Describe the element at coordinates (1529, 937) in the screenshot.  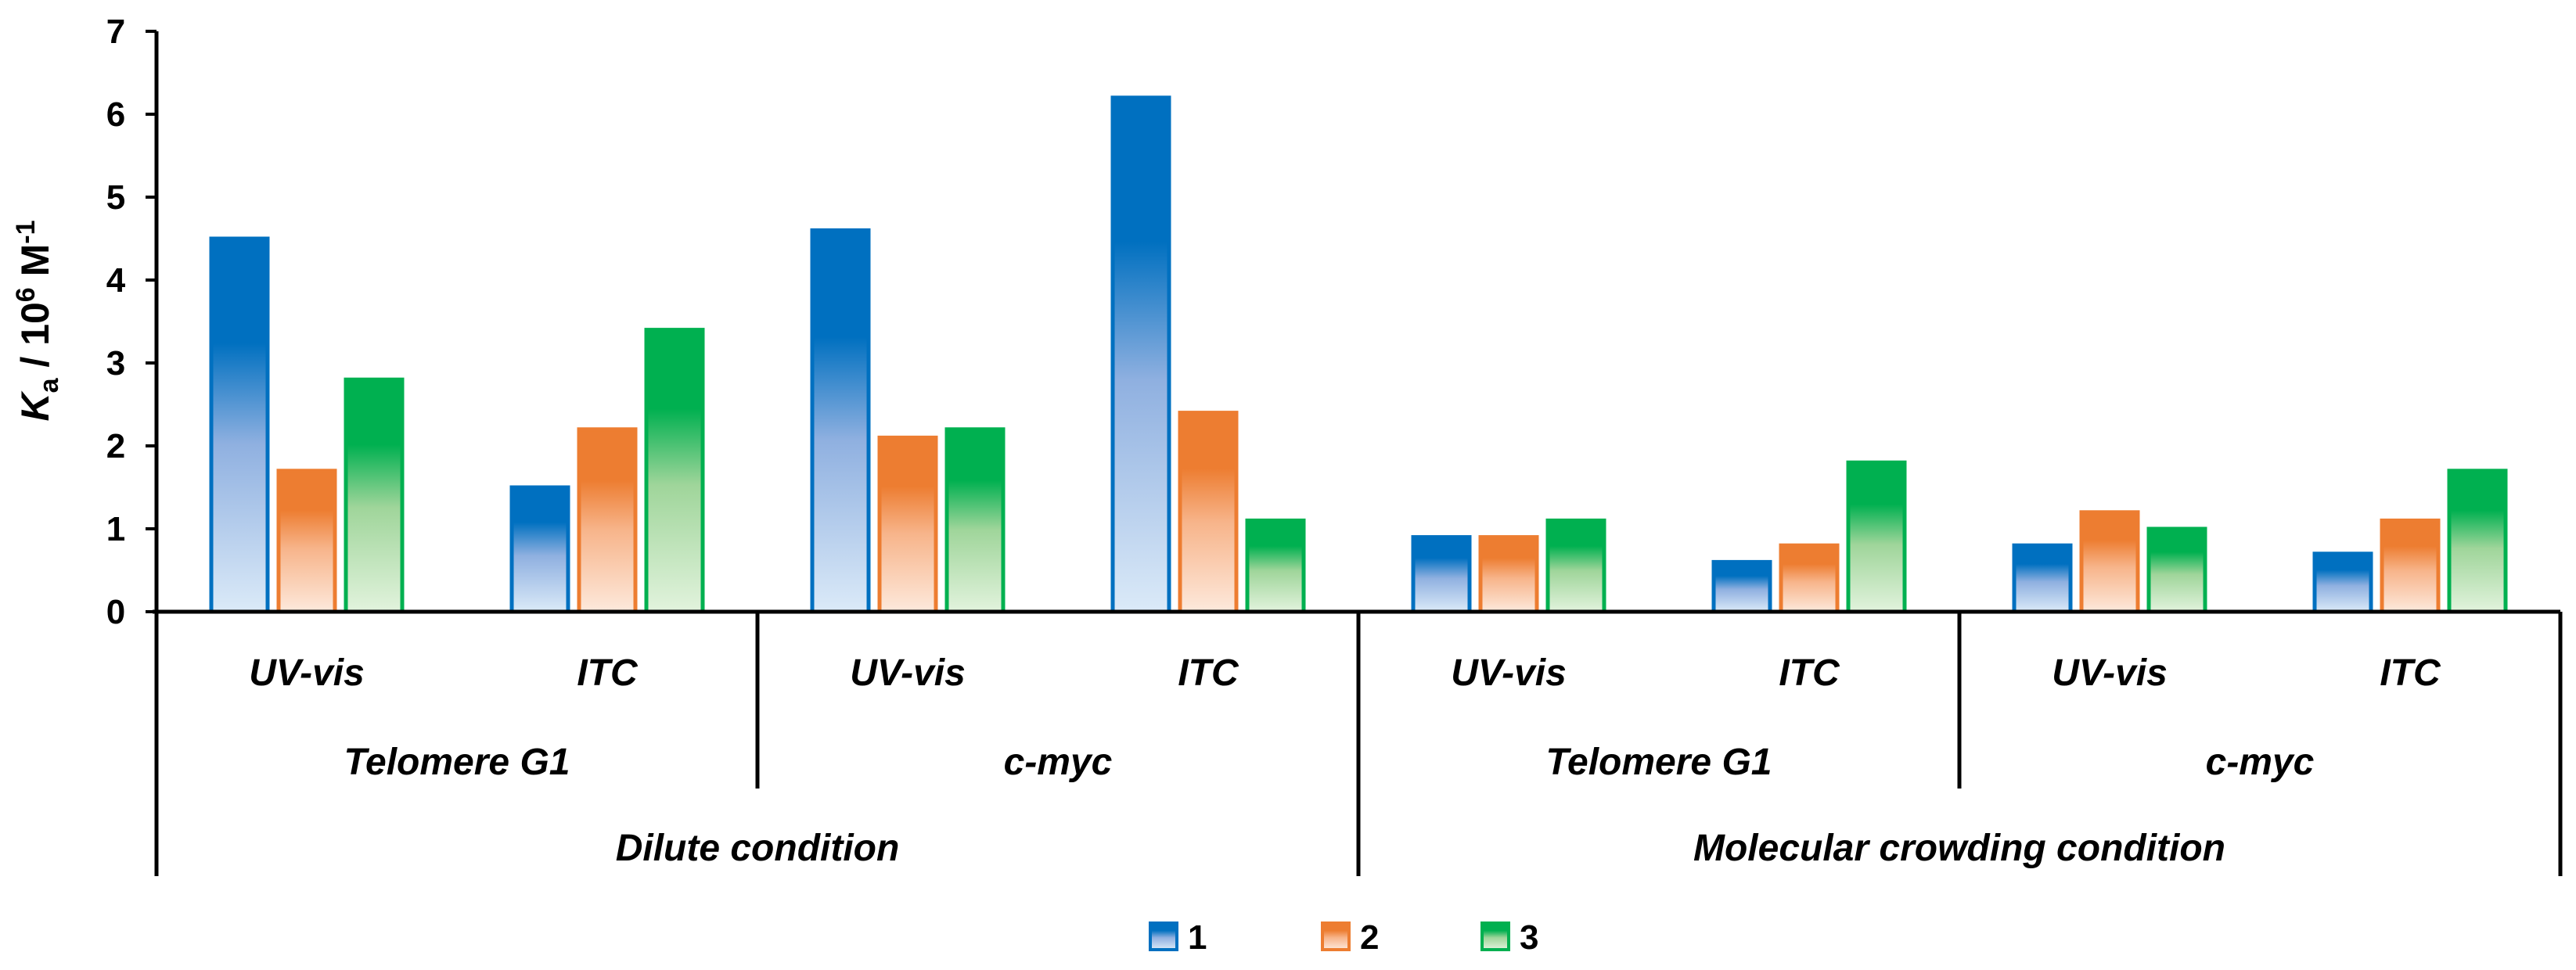
I see `legend-label-3: 3` at that location.